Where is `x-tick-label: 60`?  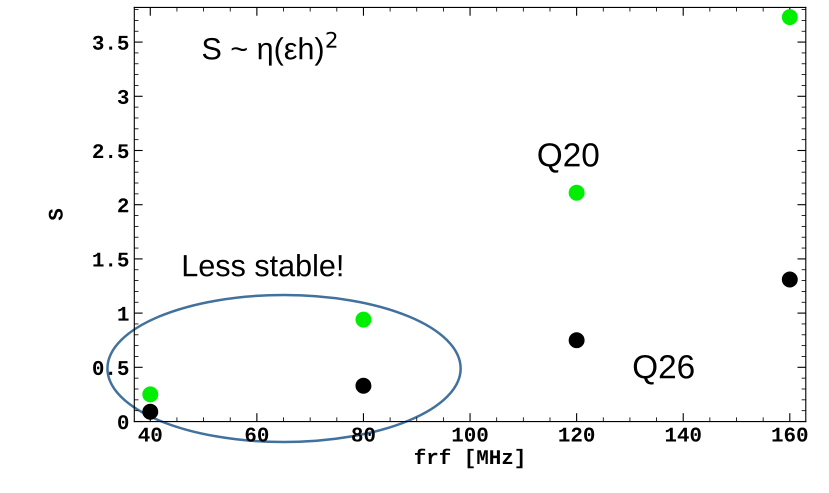
x-tick-label: 60 is located at coordinates (257, 435).